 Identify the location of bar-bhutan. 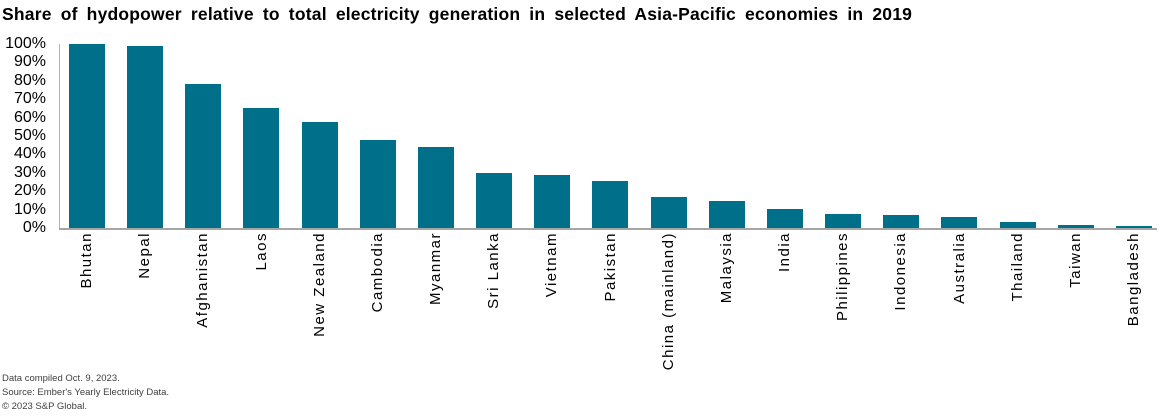
(87, 136).